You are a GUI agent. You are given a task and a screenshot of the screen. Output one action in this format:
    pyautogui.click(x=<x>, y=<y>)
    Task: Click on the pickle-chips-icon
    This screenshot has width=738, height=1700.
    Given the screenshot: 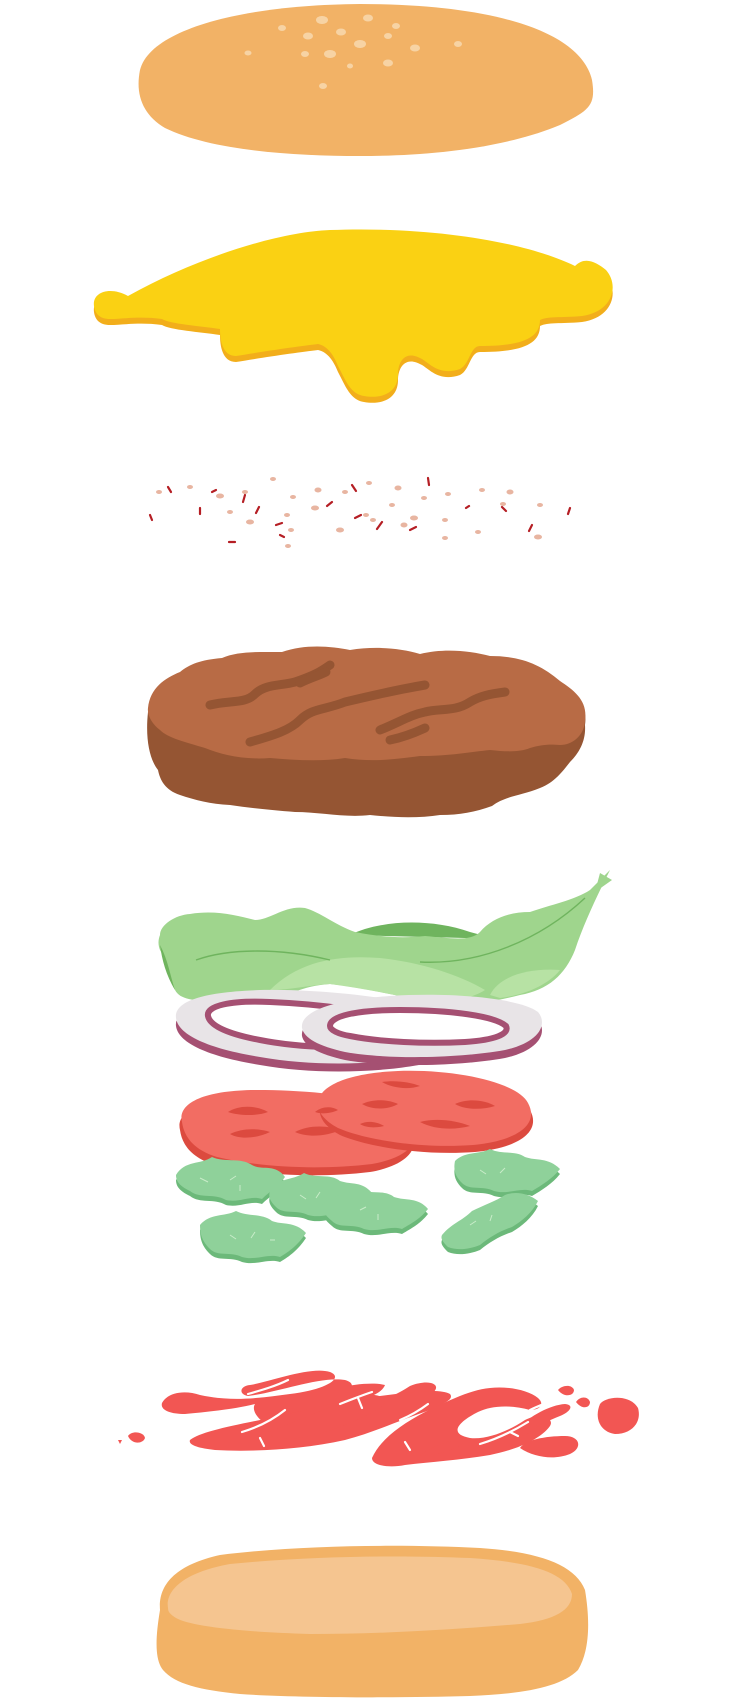 What is the action you would take?
    pyautogui.click(x=368, y=1206)
    